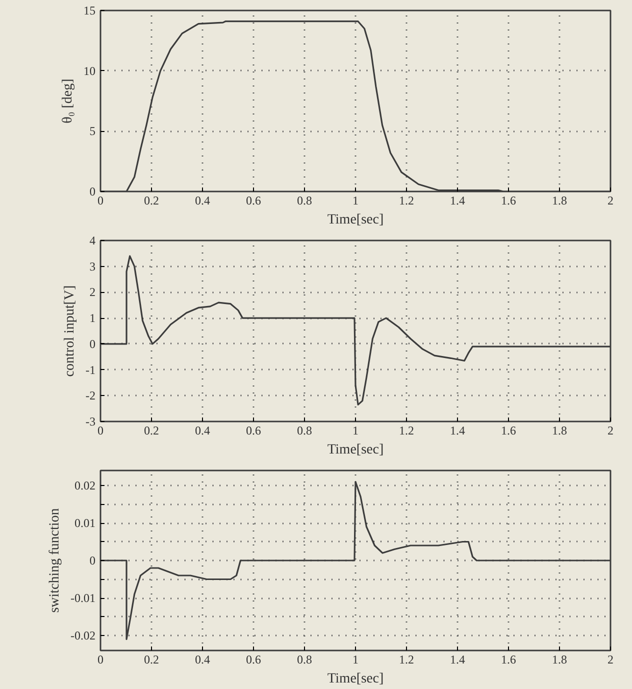  What do you see at coordinates (93, 318) in the screenshot?
I see `y-tick-label: 1` at bounding box center [93, 318].